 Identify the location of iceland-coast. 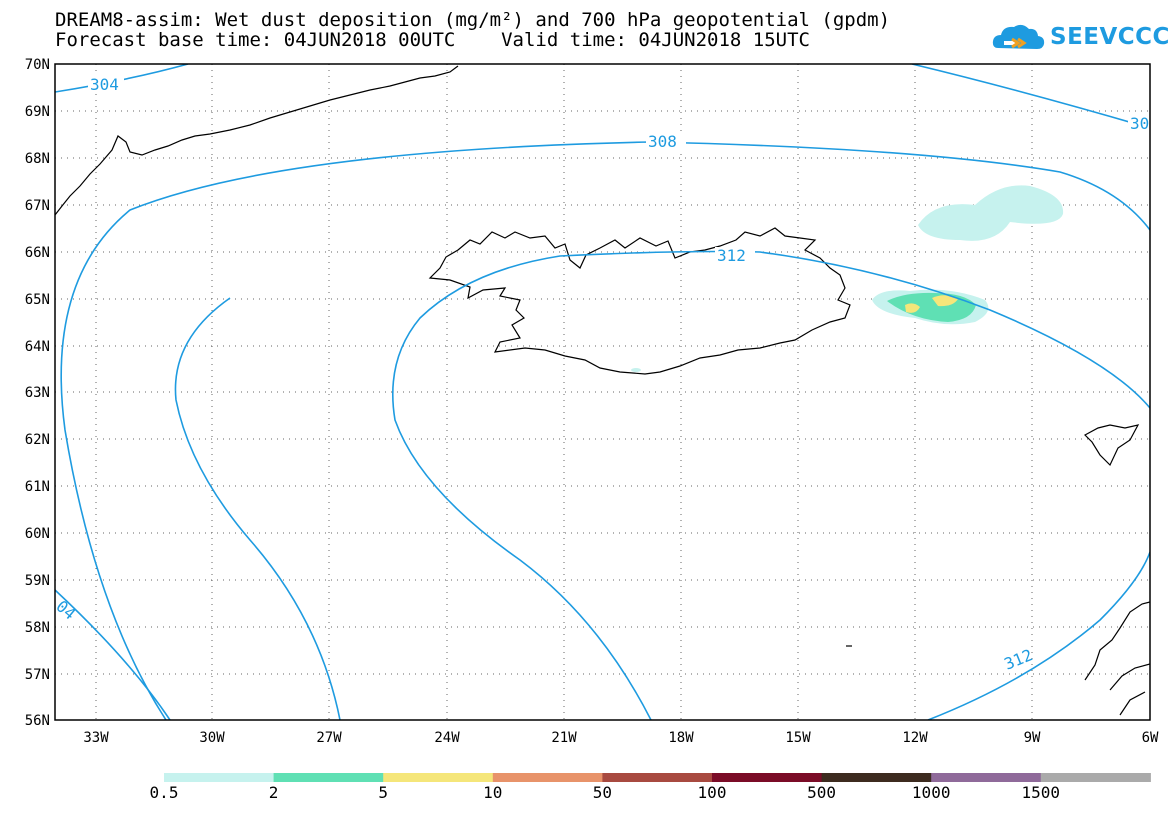
(639, 301).